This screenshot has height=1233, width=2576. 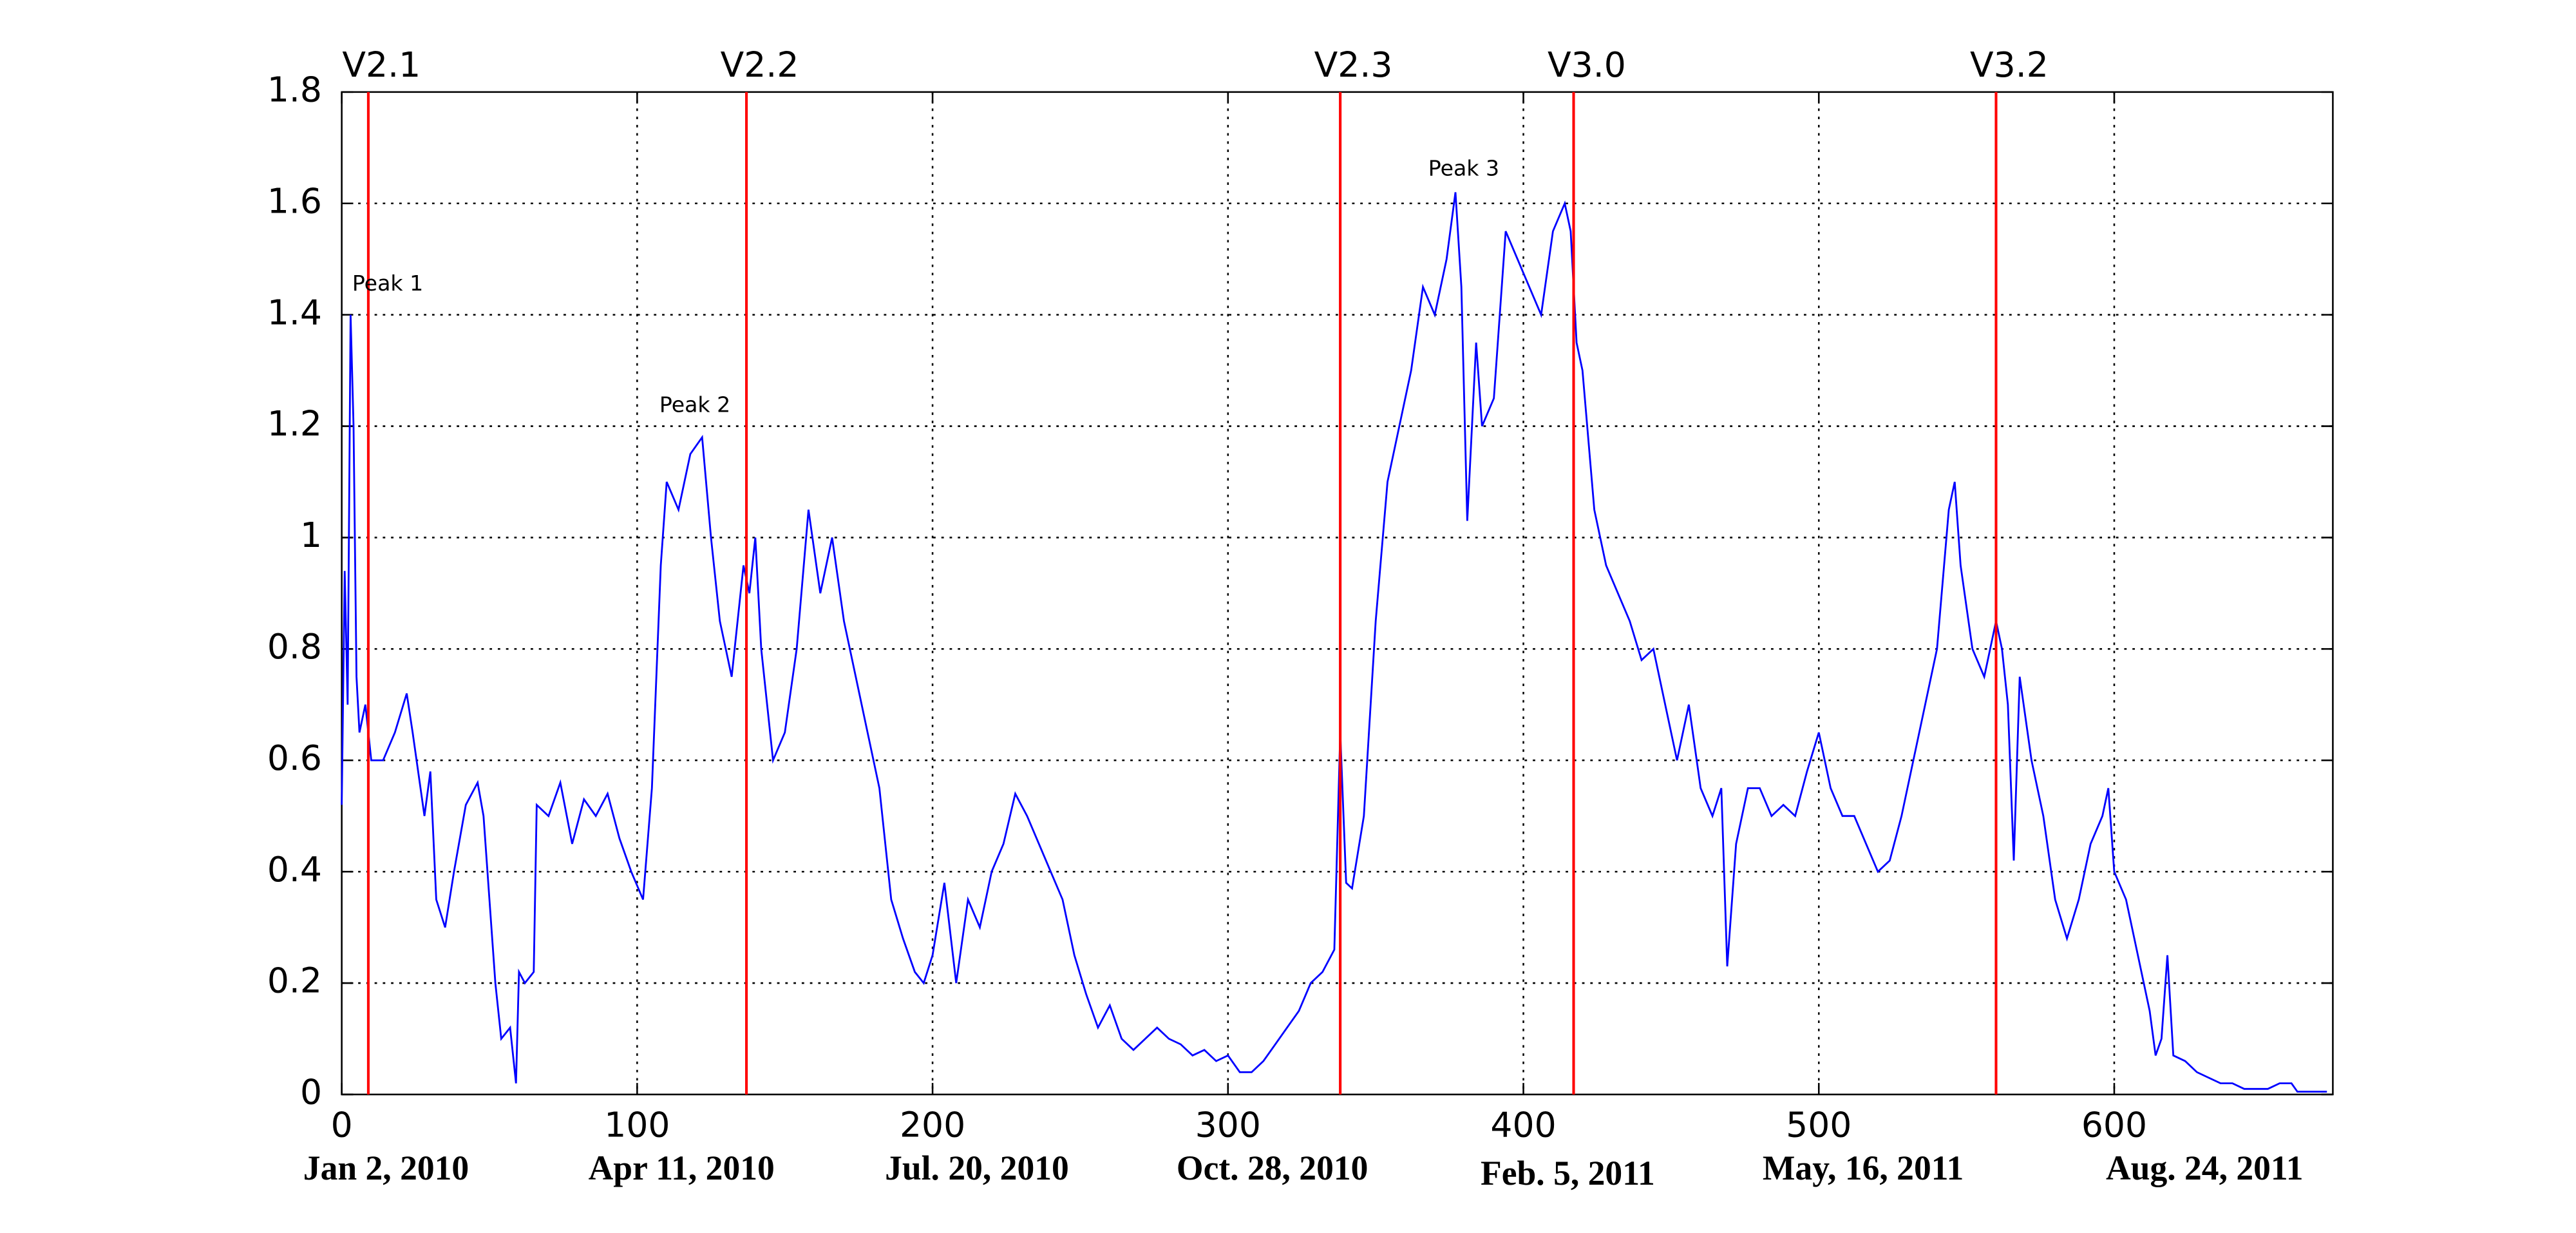 What do you see at coordinates (294, 89) in the screenshot?
I see `y-tick-label: 1.8` at bounding box center [294, 89].